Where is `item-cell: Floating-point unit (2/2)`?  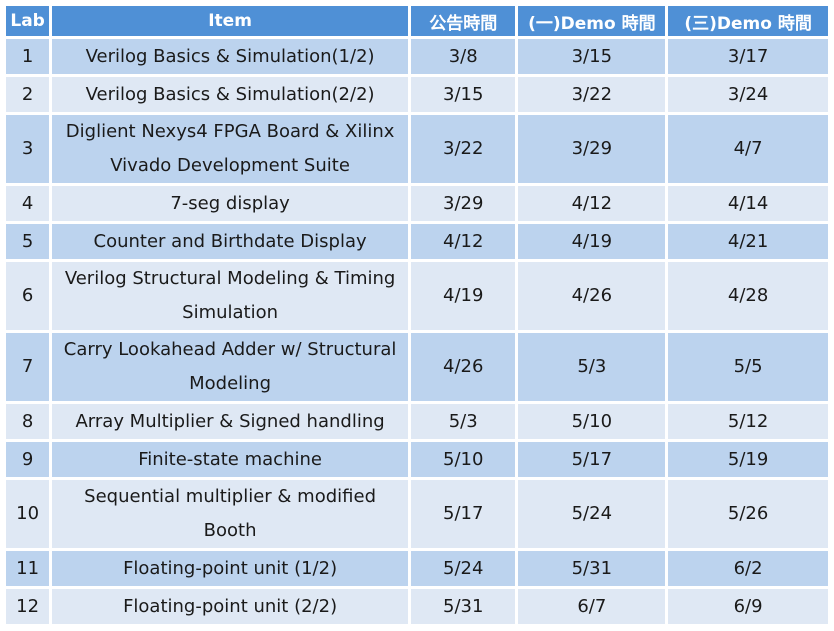 item-cell: Floating-point unit (2/2) is located at coordinates (230, 606).